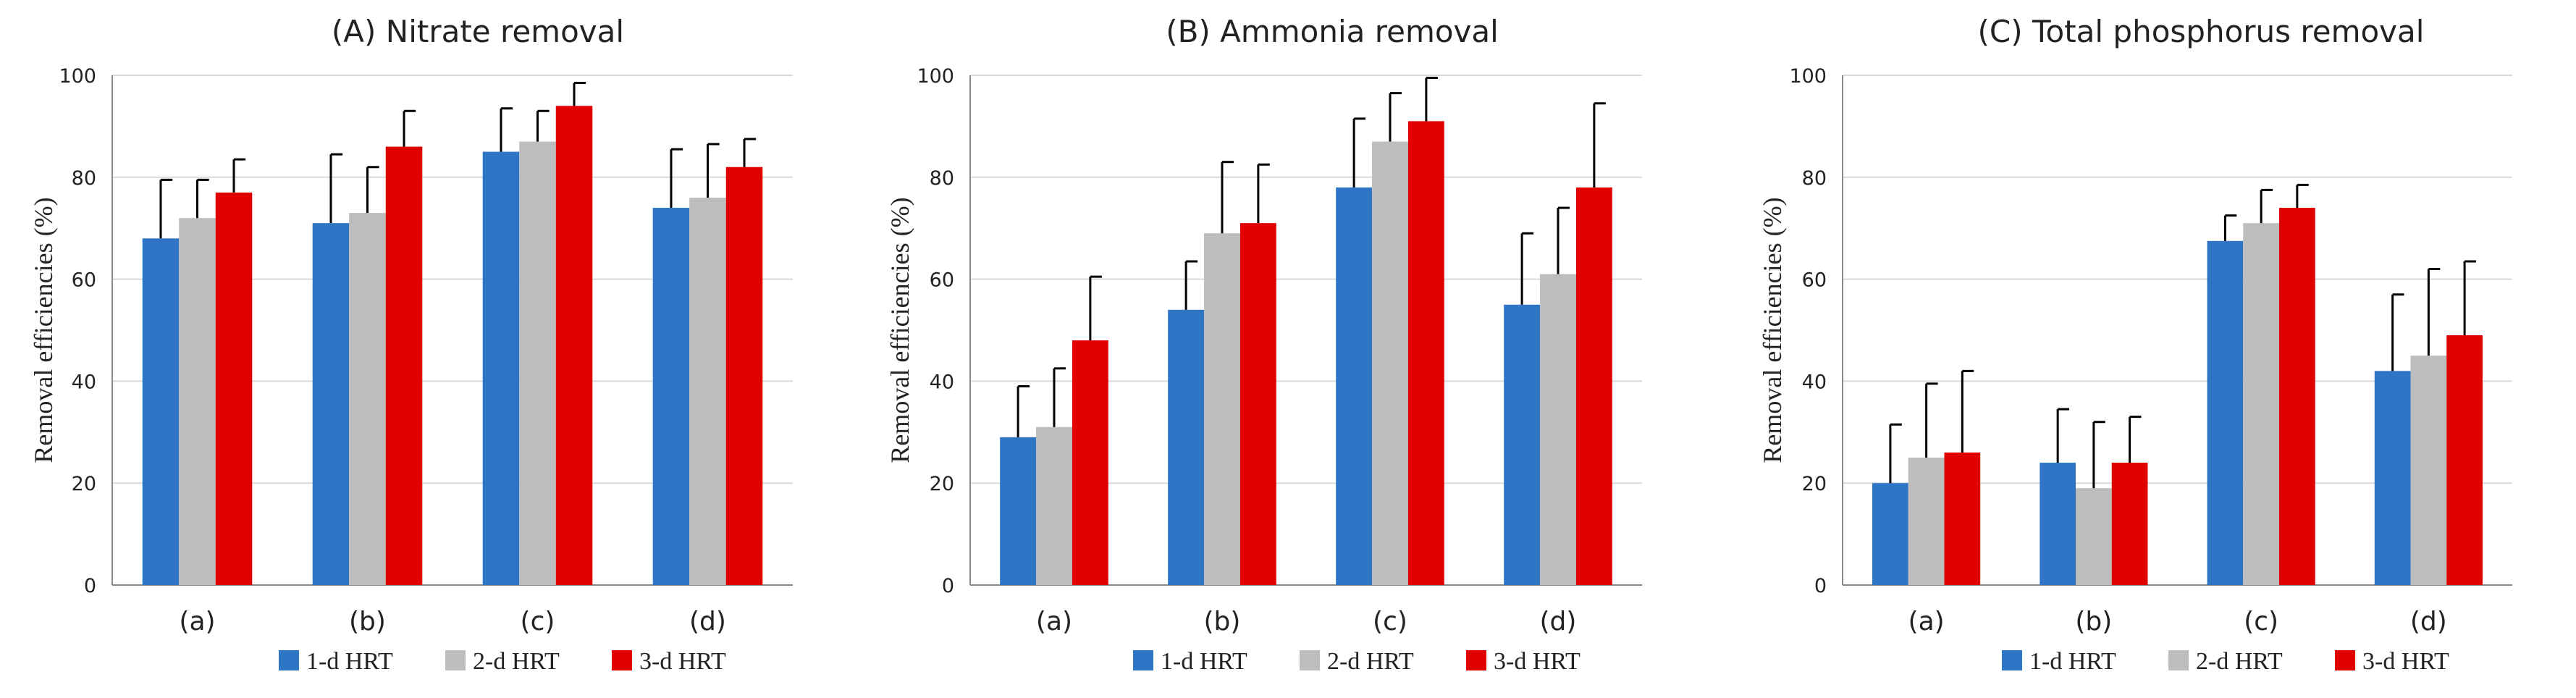 This screenshot has width=2576, height=698. I want to click on chart-title: (C) Total phosphorus removal, so click(2201, 31).